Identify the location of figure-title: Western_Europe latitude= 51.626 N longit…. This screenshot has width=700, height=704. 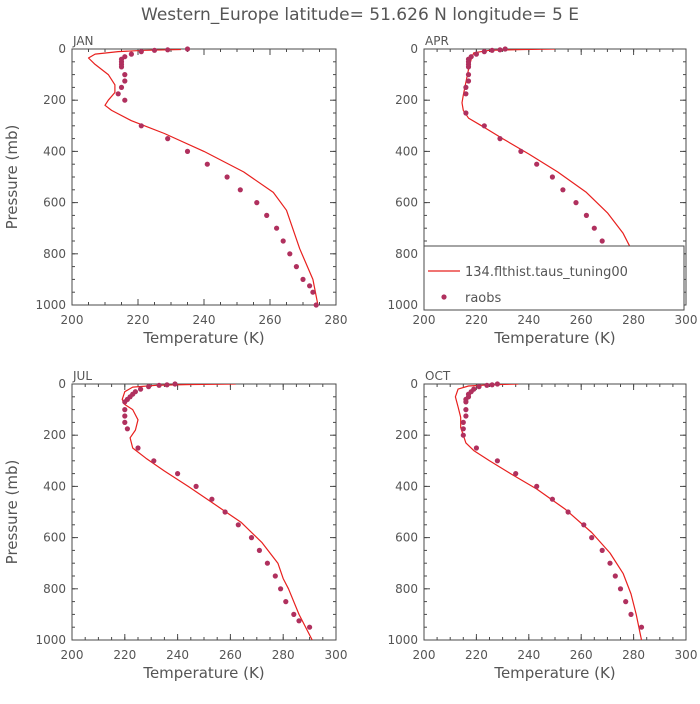
(360, 15).